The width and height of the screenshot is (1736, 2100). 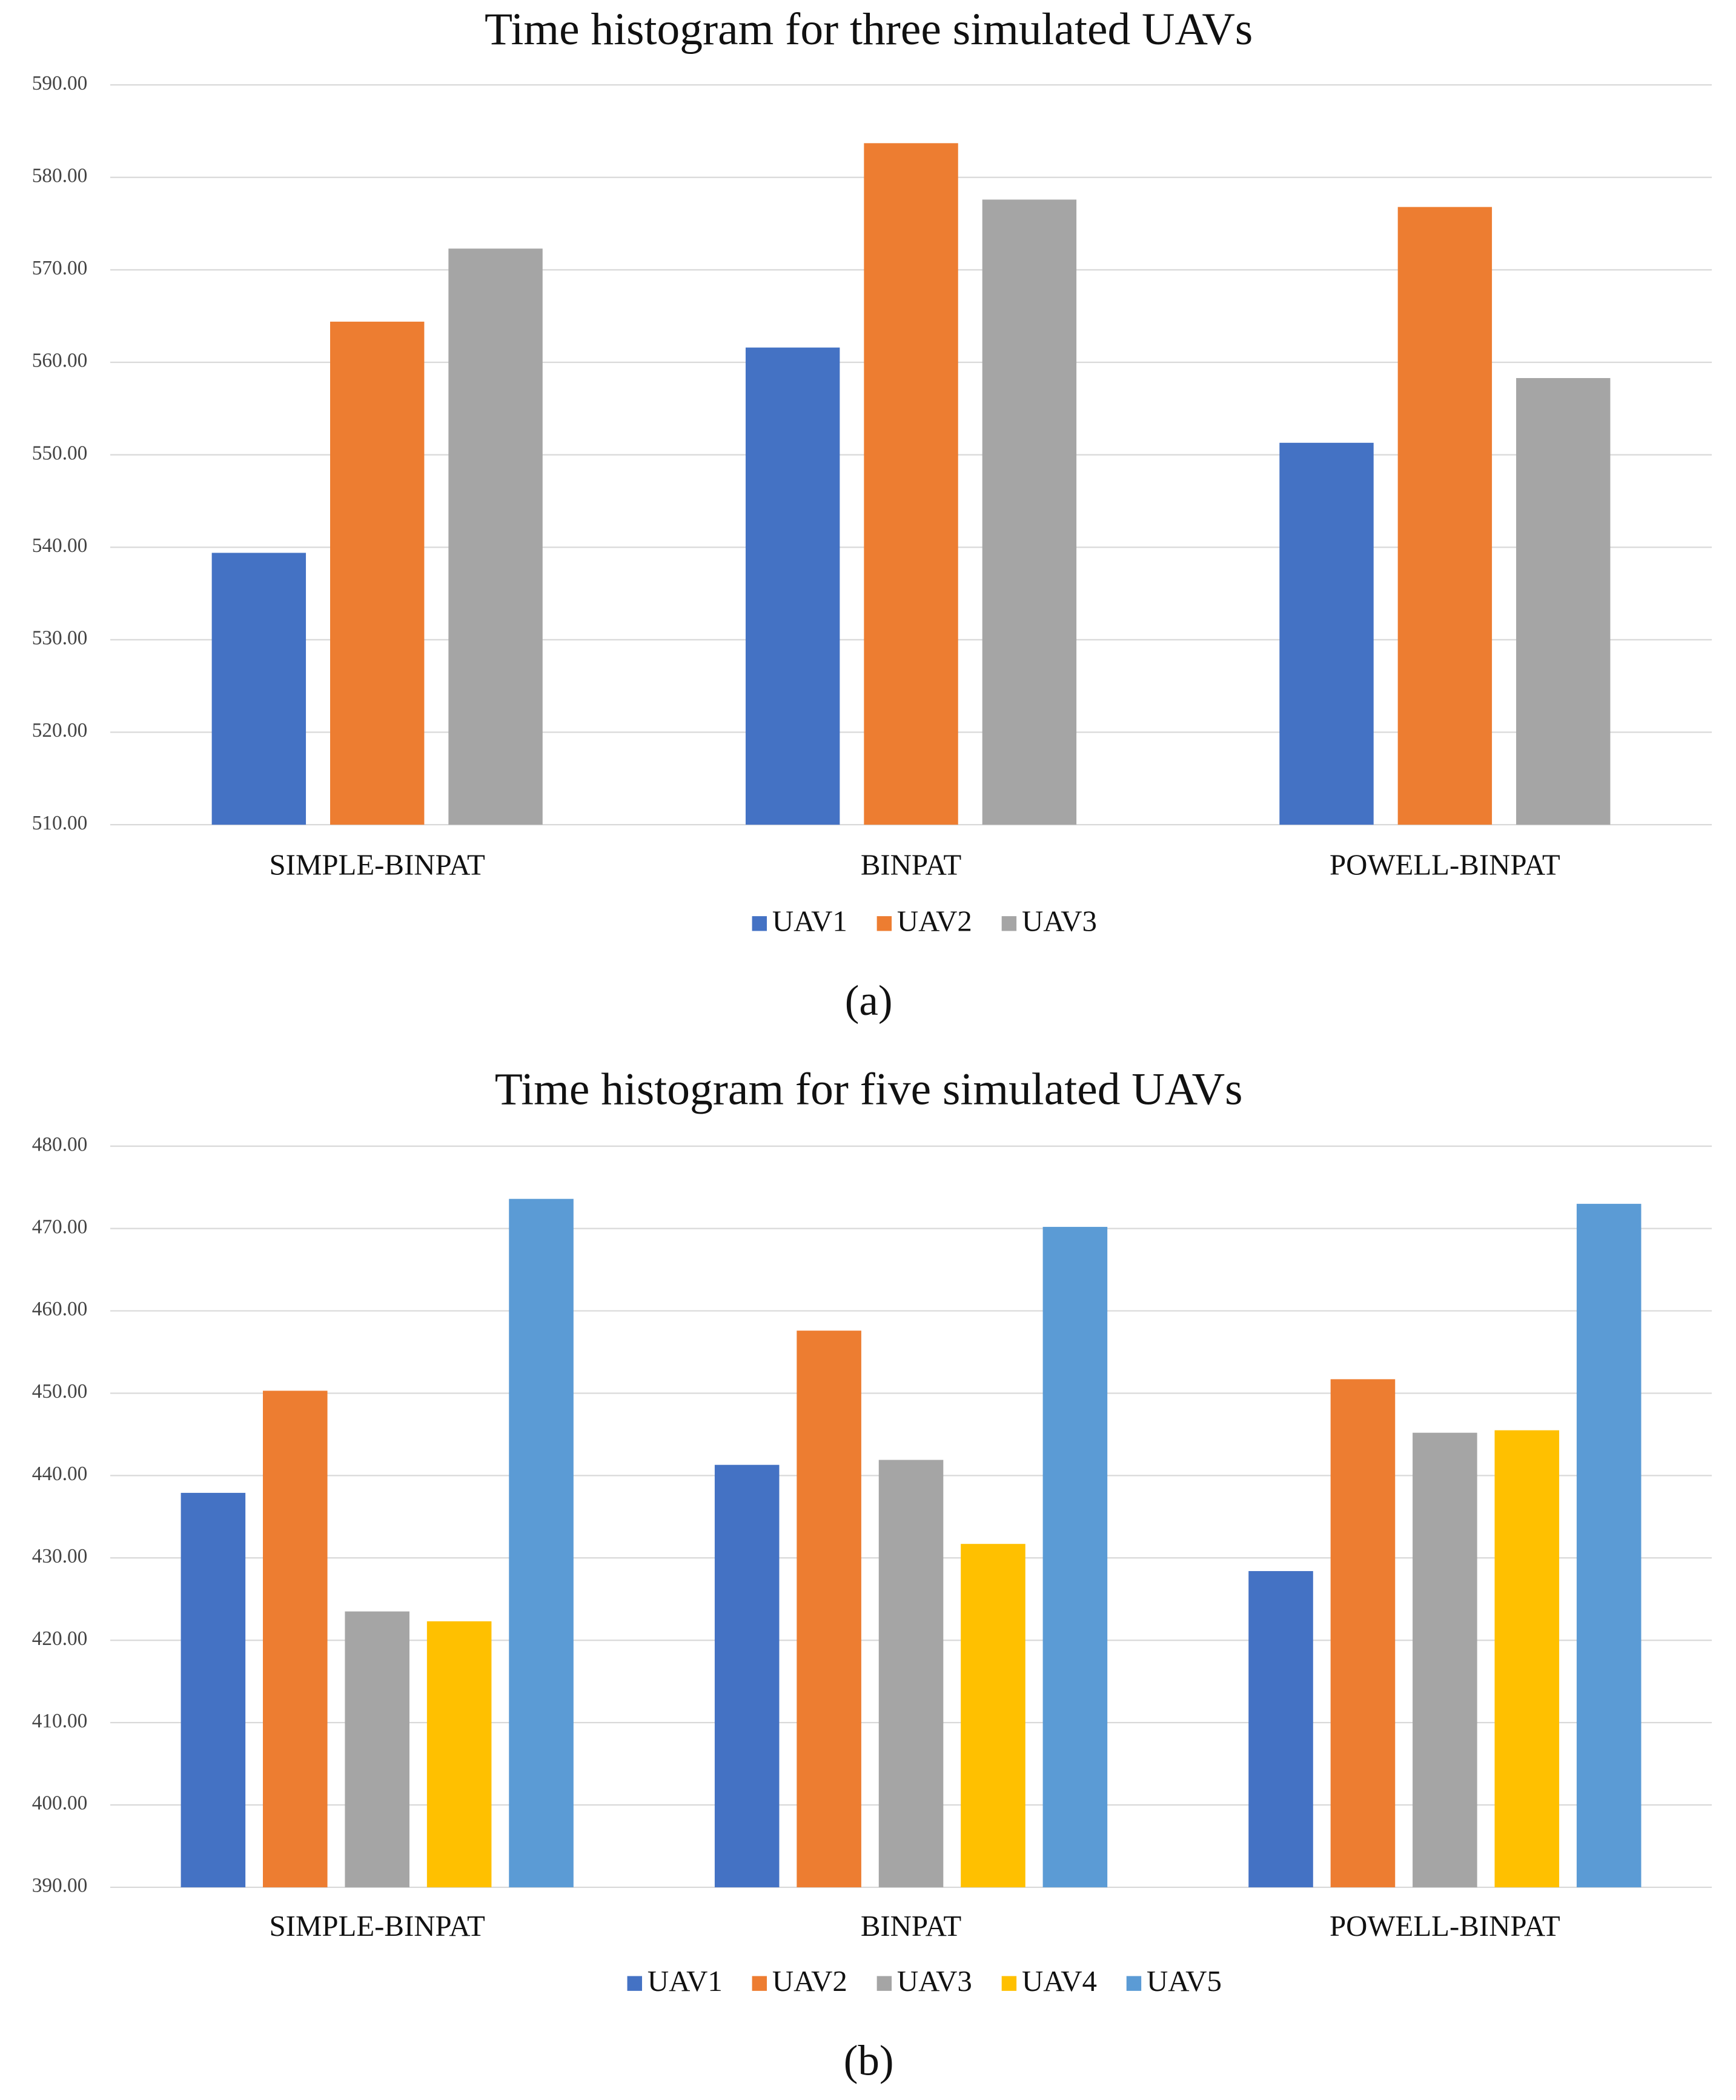 I want to click on y-tick-label: 400.00, so click(x=60, y=1803).